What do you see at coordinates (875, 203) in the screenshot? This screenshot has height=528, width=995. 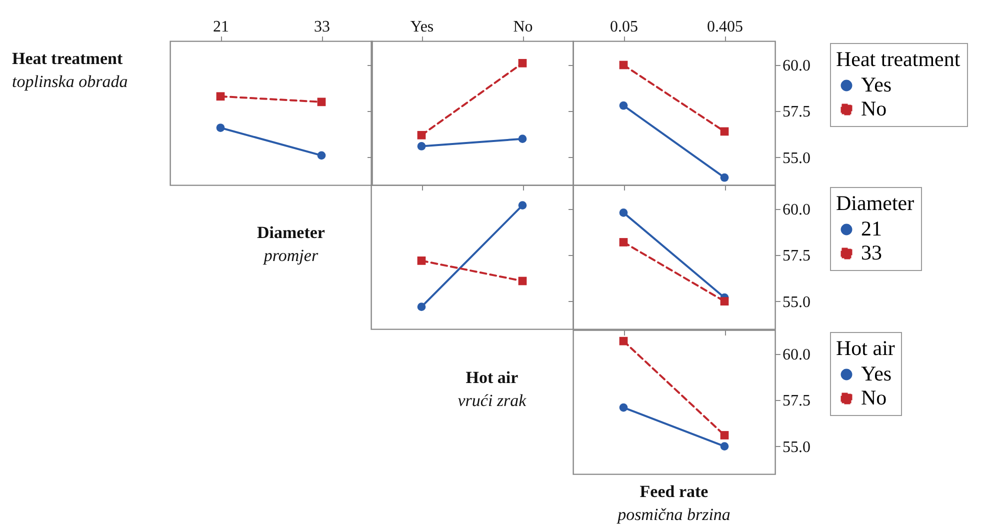 I see `legend-title: Diameter` at bounding box center [875, 203].